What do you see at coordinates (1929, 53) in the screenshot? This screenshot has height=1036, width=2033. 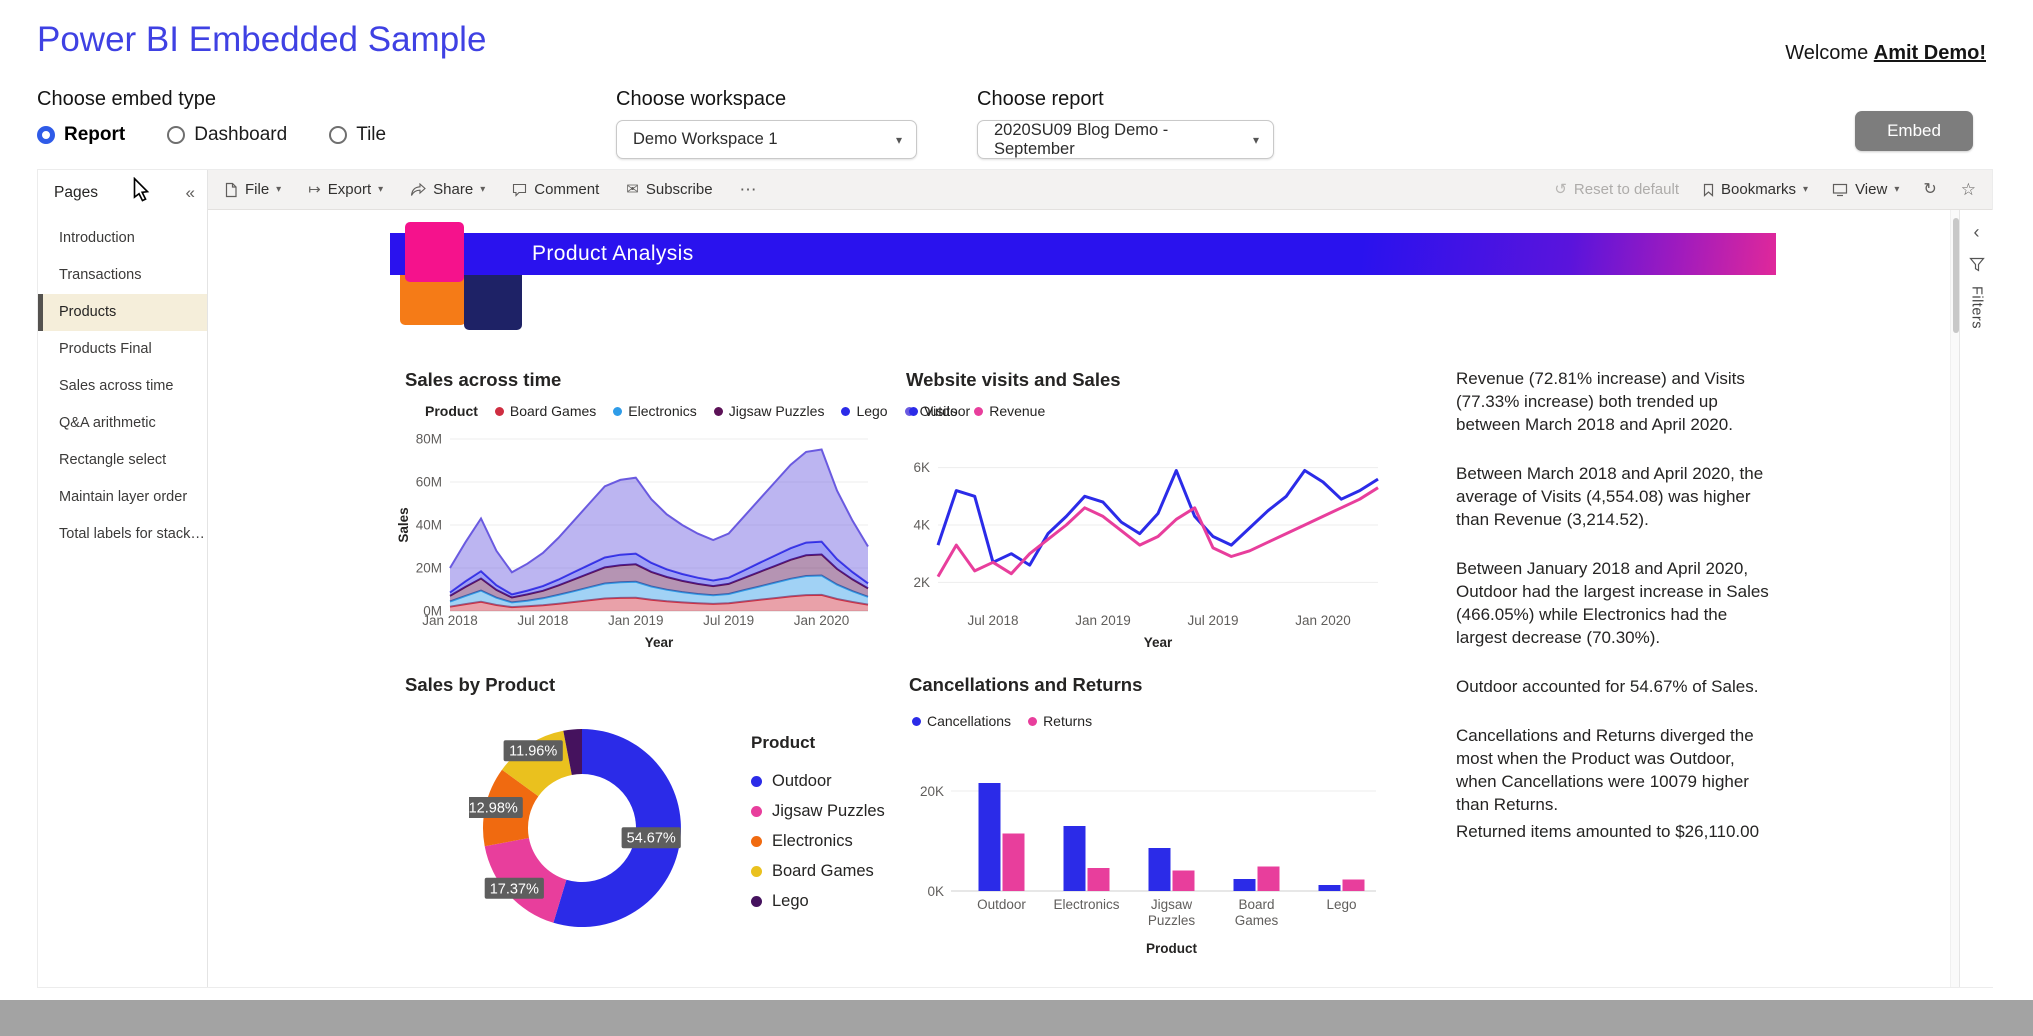 I see `welcome-user-link: Amit Demo!` at bounding box center [1929, 53].